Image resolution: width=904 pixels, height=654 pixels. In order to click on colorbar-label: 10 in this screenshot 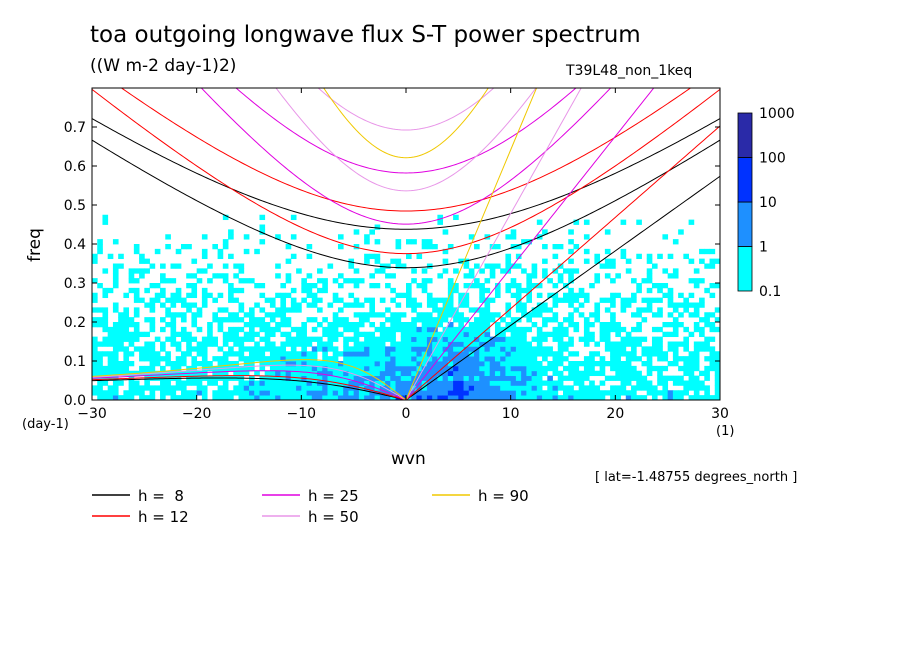, I will do `click(768, 203)`.